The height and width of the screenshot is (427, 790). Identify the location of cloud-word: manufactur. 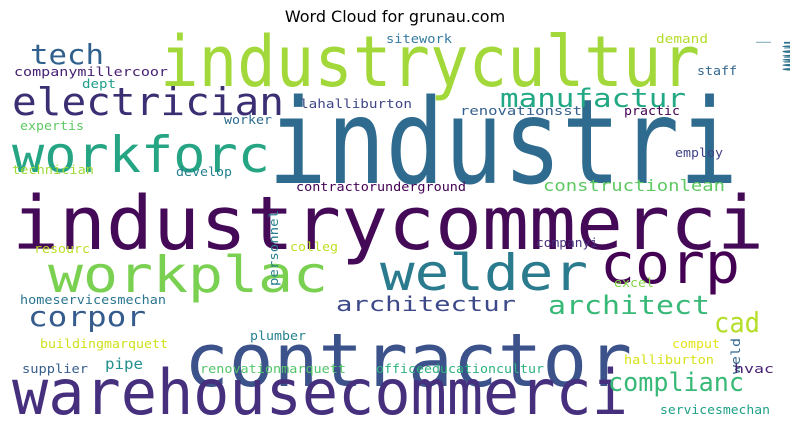
(593, 99).